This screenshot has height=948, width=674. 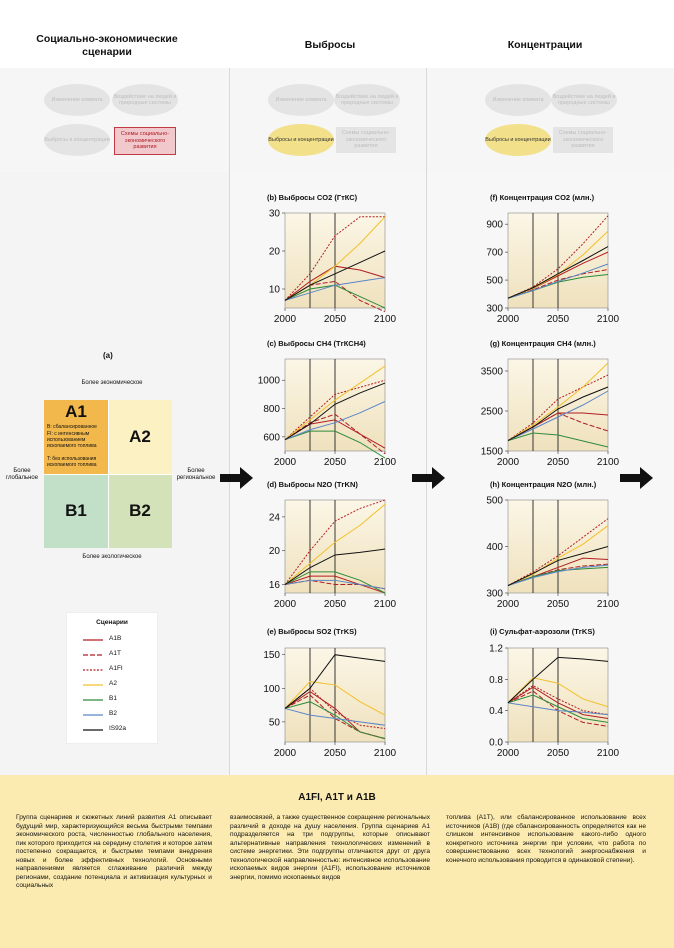 I want to click on chart-title: (e) Выбросы SO2 (TгKS), so click(x=312, y=631).